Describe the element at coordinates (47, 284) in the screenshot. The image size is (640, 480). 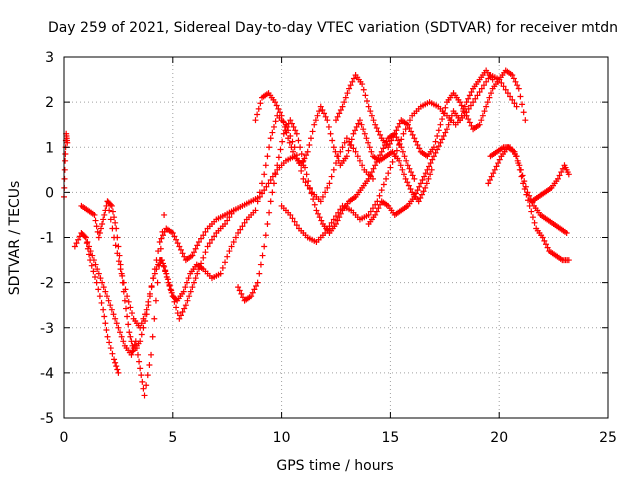
I see `y-tick-label: -2` at that location.